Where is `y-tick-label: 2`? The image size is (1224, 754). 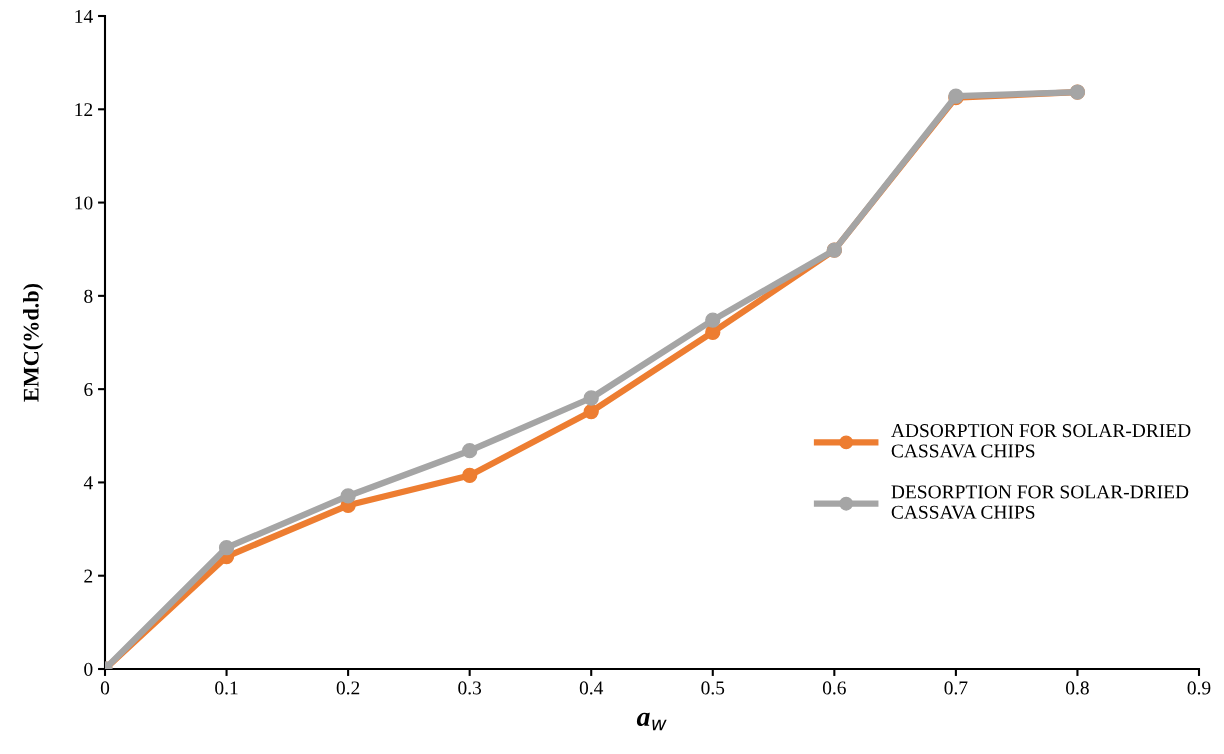
y-tick-label: 2 is located at coordinates (88, 576).